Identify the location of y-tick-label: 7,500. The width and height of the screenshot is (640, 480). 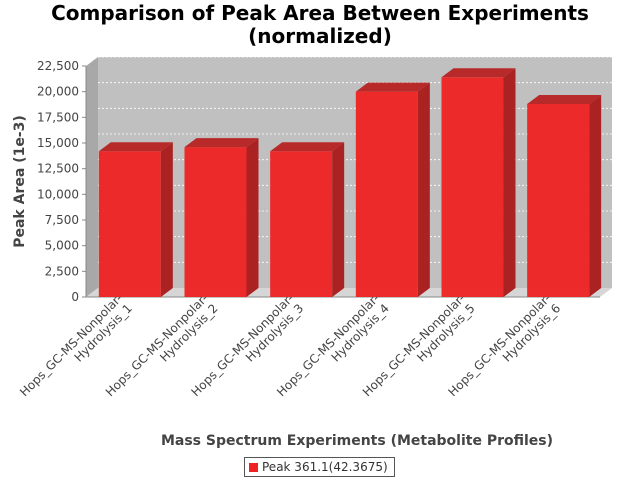
(62, 220).